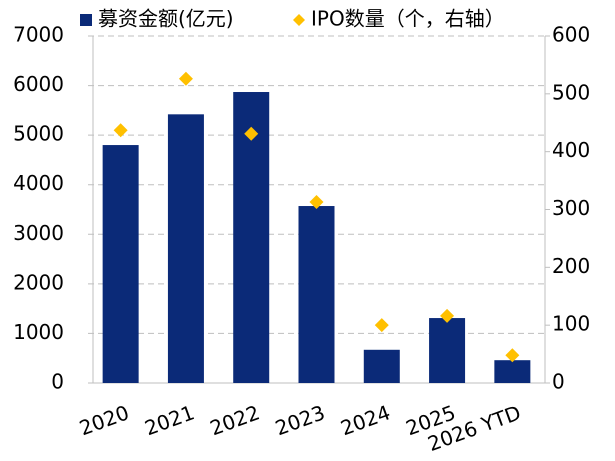 The height and width of the screenshot is (461, 615). I want to click on y-tick-label: 3000, so click(38, 233).